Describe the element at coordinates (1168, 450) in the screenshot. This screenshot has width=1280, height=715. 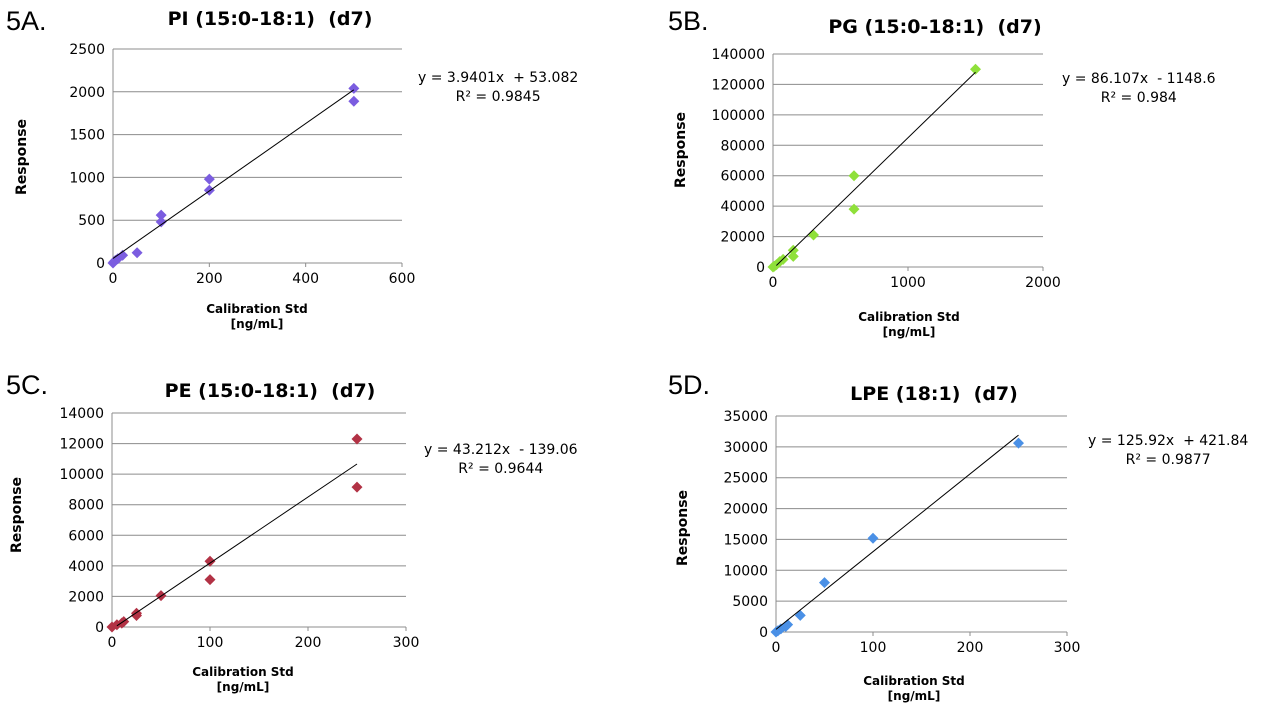
I see `trendline-equation: y = 125.92x + 421.84 R² = 0.9877` at that location.